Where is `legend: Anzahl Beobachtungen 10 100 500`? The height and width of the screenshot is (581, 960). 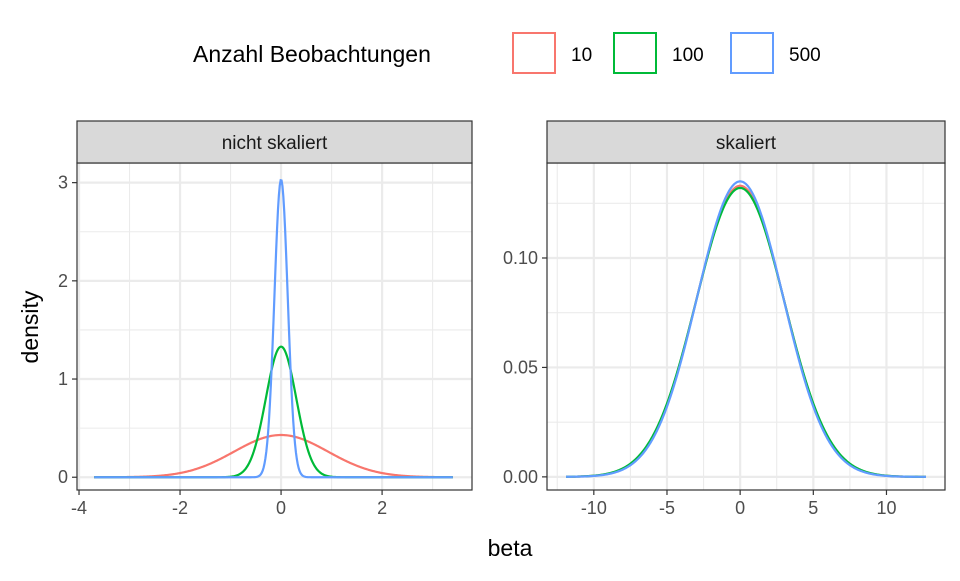
legend: Anzahl Beobachtungen 10 100 500 is located at coordinates (507, 53).